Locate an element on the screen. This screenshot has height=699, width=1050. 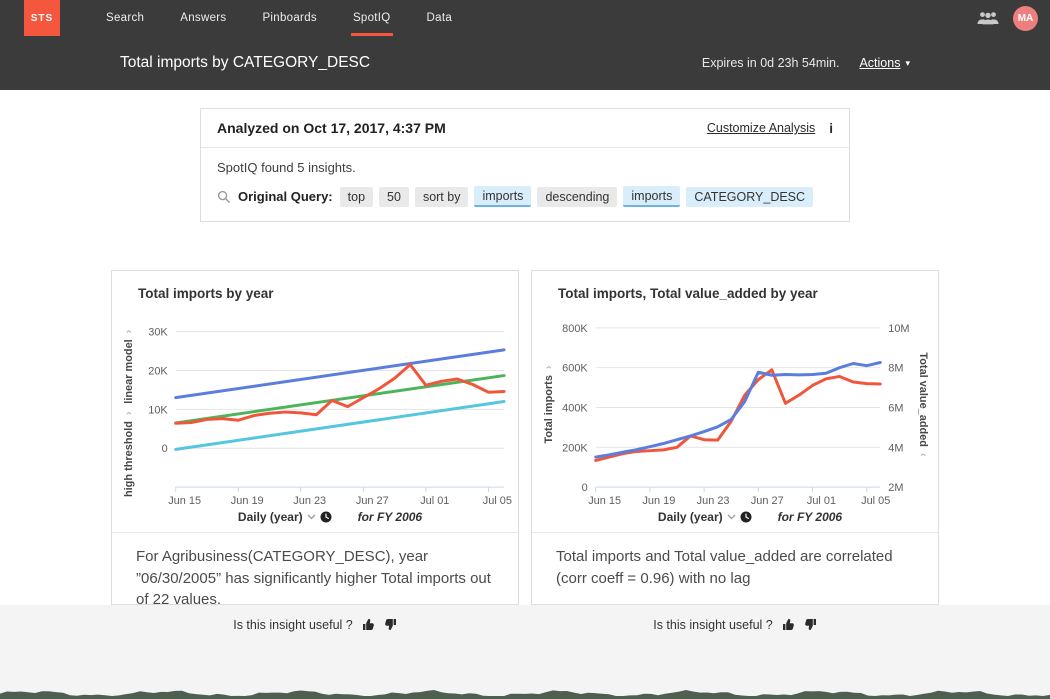
svg-text: 2M is located at coordinates (895, 488).